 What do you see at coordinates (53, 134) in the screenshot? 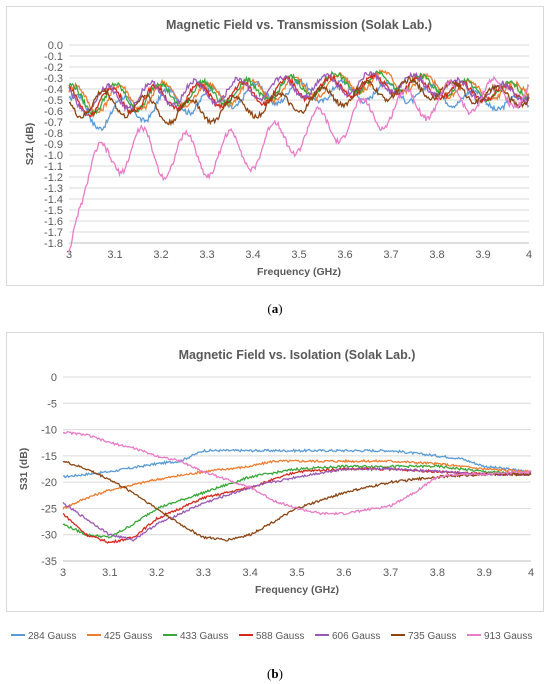
I see `y-tick-label: -0.8` at bounding box center [53, 134].